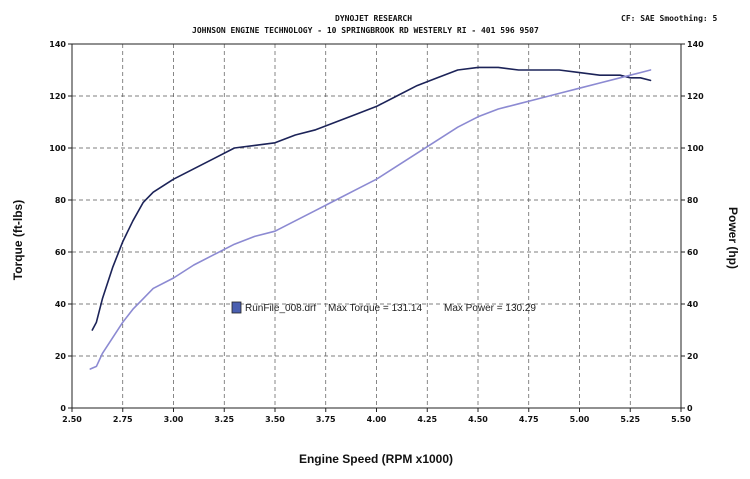 Image resolution: width=750 pixels, height=479 pixels. Describe the element at coordinates (690, 408) in the screenshot. I see `y2-tick-label: 0` at that location.